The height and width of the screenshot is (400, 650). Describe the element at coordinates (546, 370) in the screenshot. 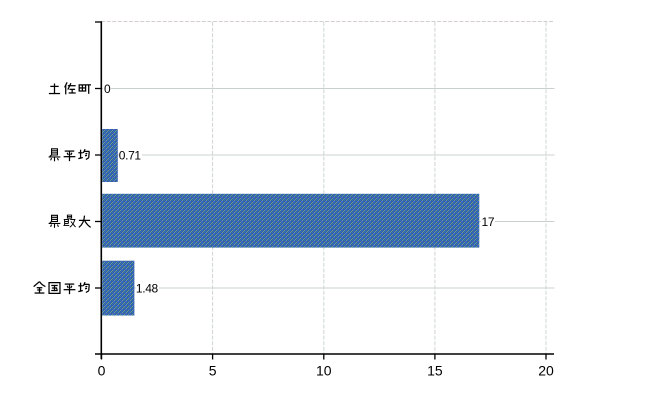

I see `svg-text: 20` at that location.